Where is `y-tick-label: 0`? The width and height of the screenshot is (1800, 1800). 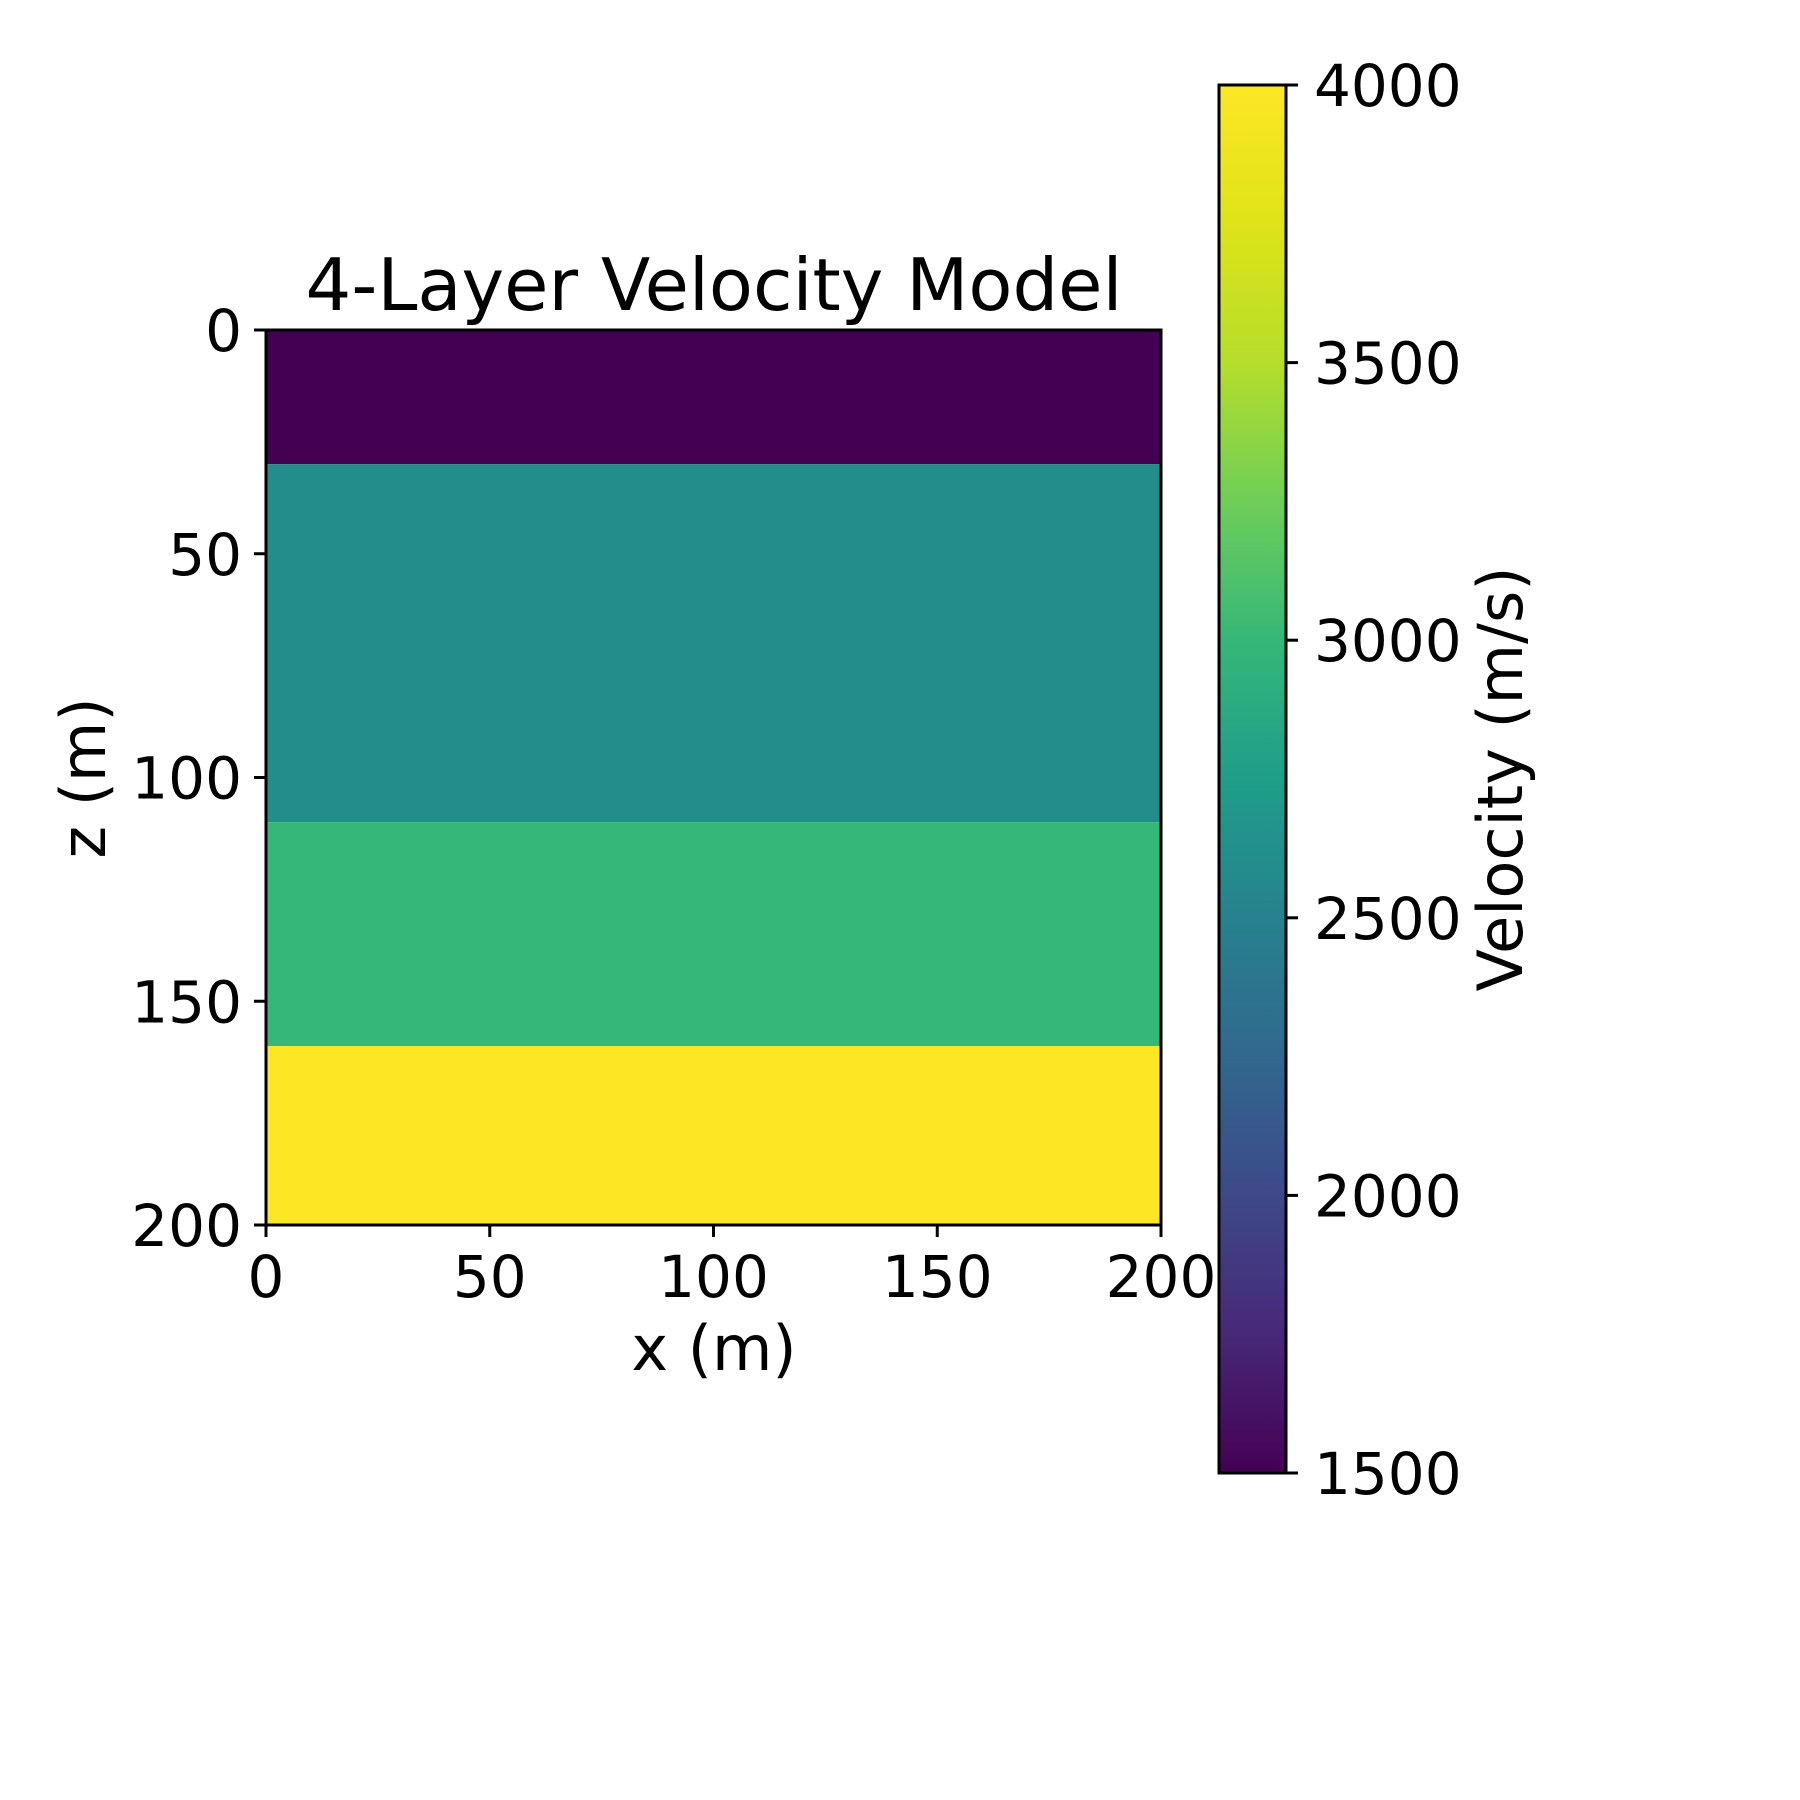 y-tick-label: 0 is located at coordinates (223, 331).